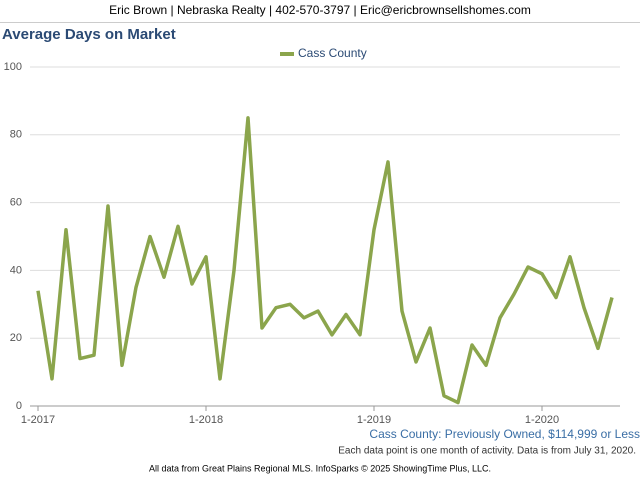 This screenshot has width=640, height=485. What do you see at coordinates (89, 34) in the screenshot?
I see `chart-title: Average Days on Market` at bounding box center [89, 34].